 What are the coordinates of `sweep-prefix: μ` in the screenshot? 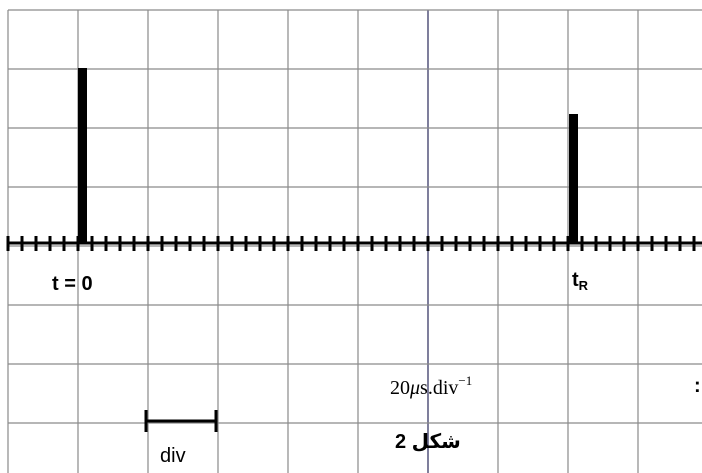 It's located at (414, 388).